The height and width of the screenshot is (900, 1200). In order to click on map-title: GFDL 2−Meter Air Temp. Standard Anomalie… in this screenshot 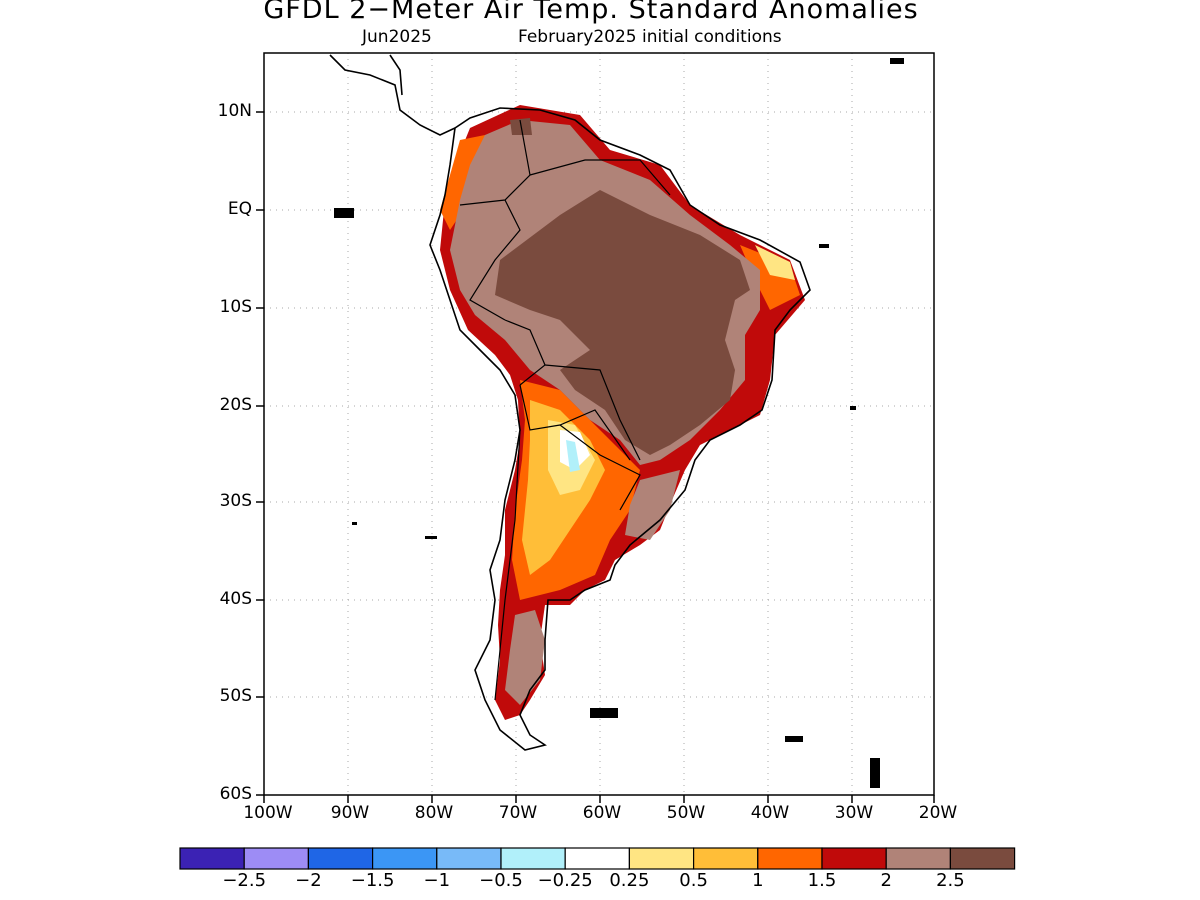, I will do `click(591, 12)`.